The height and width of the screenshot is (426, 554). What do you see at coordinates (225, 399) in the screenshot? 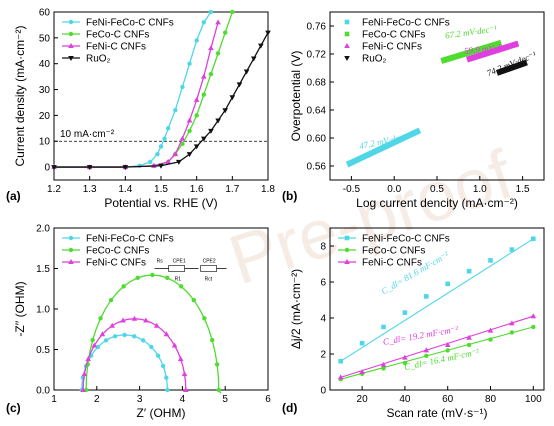
I see `x-tick-label: 5` at bounding box center [225, 399].